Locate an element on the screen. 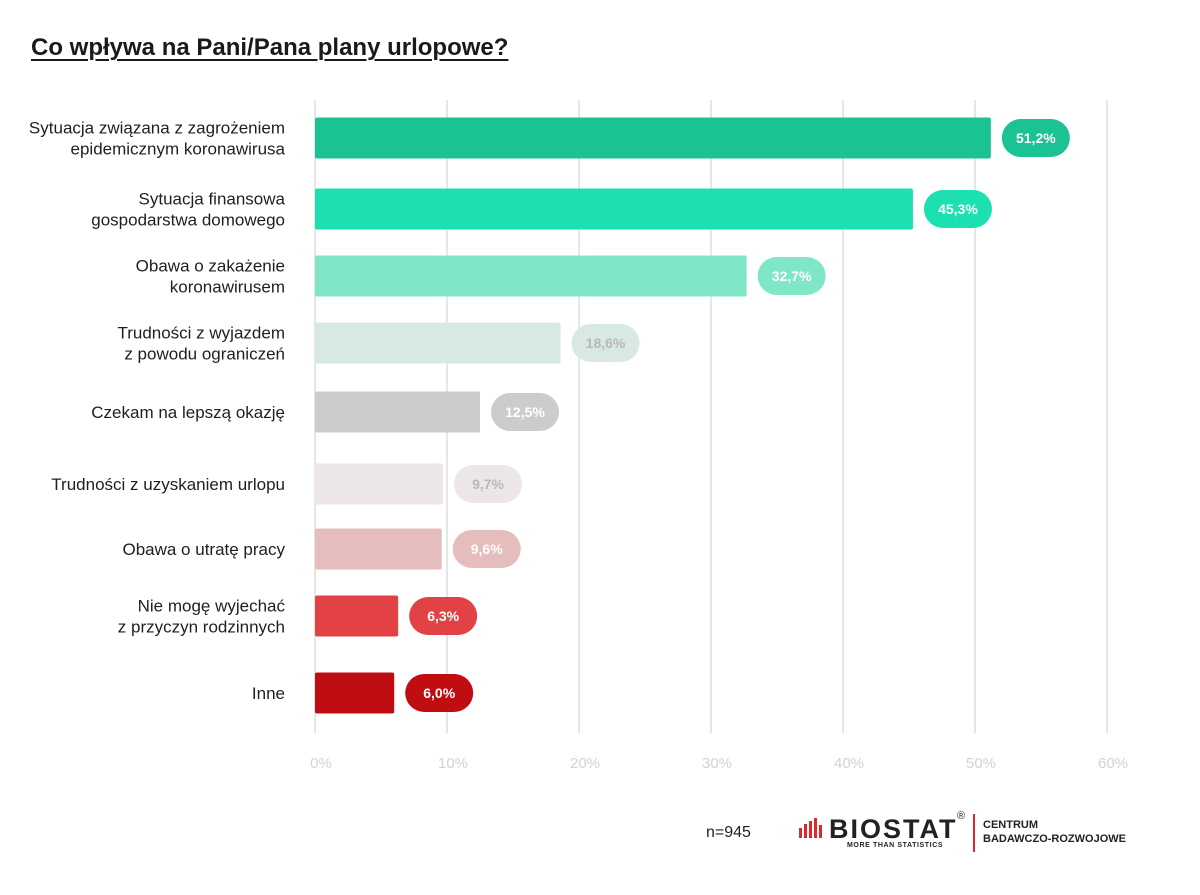 Image resolution: width=1200 pixels, height=895 pixels. x-tick-label: 10% is located at coordinates (453, 763).